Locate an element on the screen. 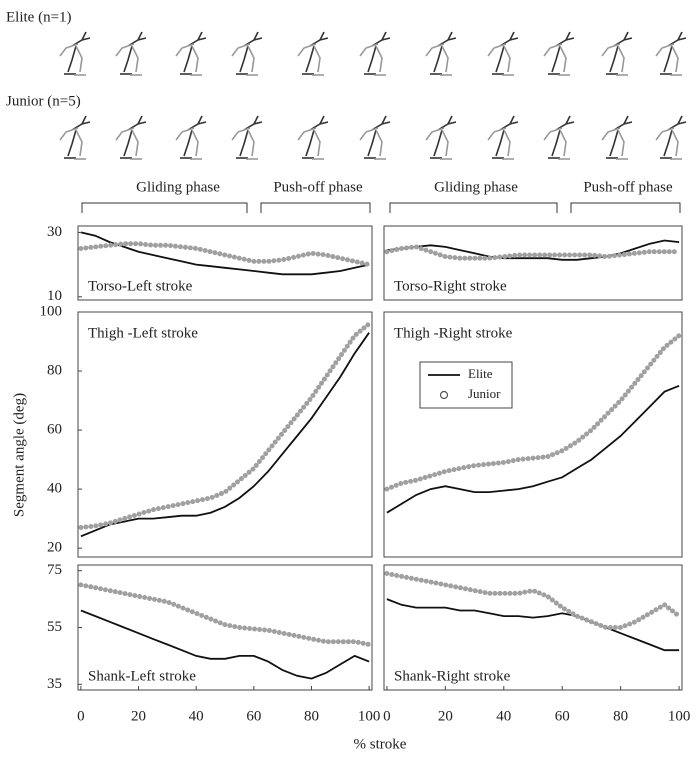  legend-marker is located at coordinates (444, 395).